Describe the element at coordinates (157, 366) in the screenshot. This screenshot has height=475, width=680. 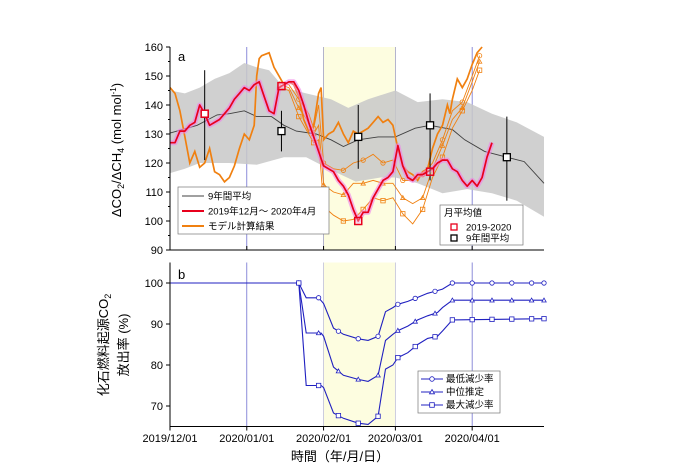
I see `y-tick-label-b: 80` at that location.